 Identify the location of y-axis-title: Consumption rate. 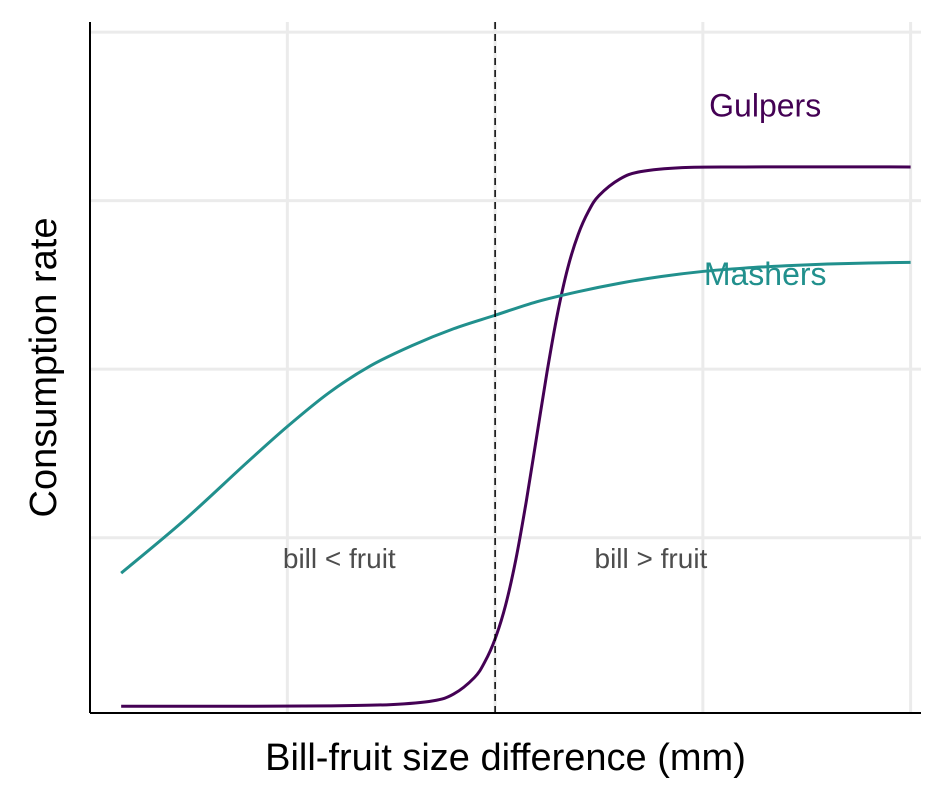
(44, 368).